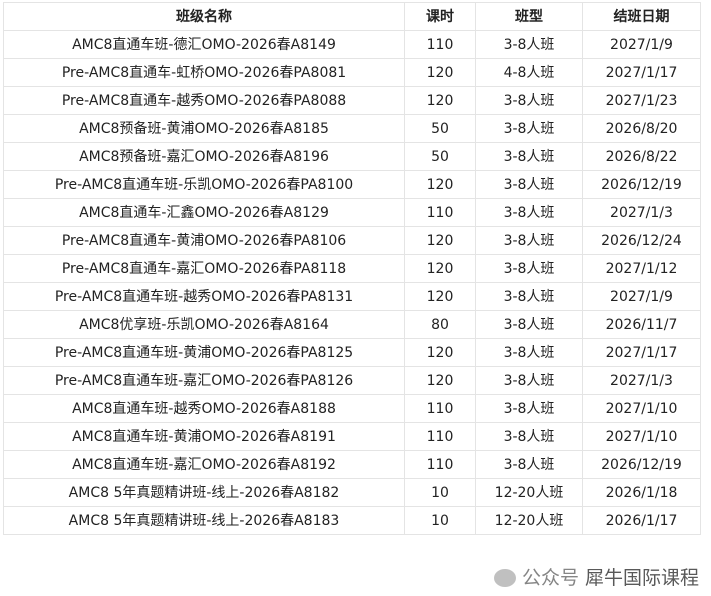 Image resolution: width=711 pixels, height=596 pixels. I want to click on header-row: 班级名称 课时 班型 结班日期, so click(352, 16).